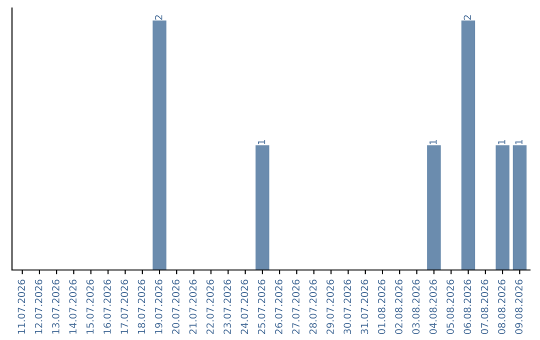  What do you see at coordinates (330, 307) in the screenshot?
I see `x-tick-label: 29.07.2026` at bounding box center [330, 307].